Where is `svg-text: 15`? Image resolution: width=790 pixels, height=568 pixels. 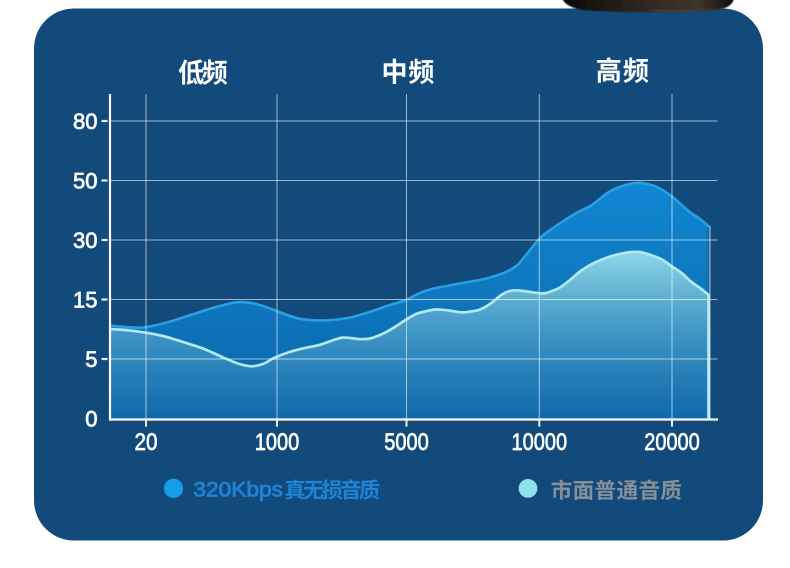 svg-text: 15 is located at coordinates (85, 300).